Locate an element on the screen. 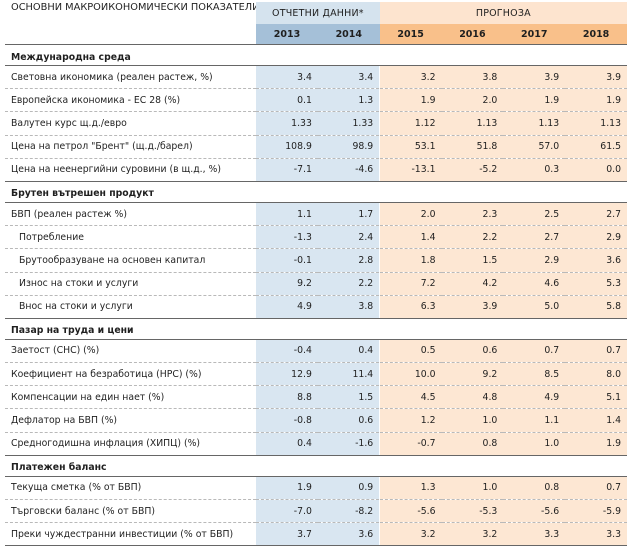 The height and width of the screenshot is (546, 630). value-2014: 1.7 is located at coordinates (348, 214).